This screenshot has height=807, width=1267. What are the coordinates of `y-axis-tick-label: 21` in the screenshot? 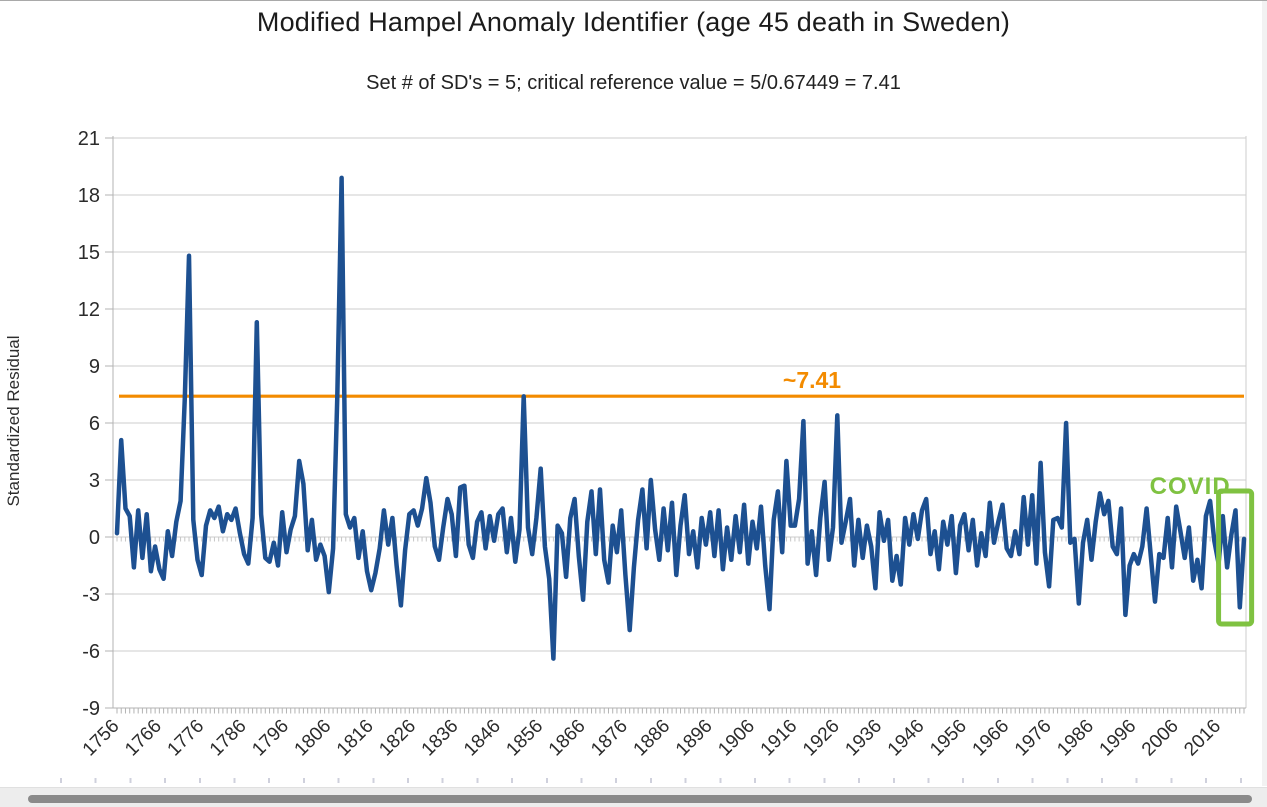 It's located at (89, 139).